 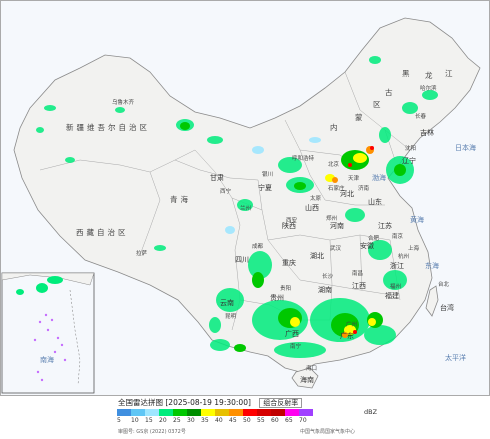 What do you see at coordinates (450, 73) in the screenshot?
I see `label-heilongjiang-2: 江` at bounding box center [450, 73].